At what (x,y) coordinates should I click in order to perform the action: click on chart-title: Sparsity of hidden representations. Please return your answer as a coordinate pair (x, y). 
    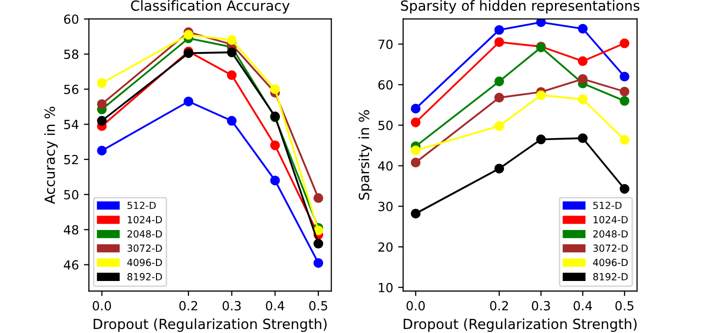
    Looking at the image, I should click on (520, 7).